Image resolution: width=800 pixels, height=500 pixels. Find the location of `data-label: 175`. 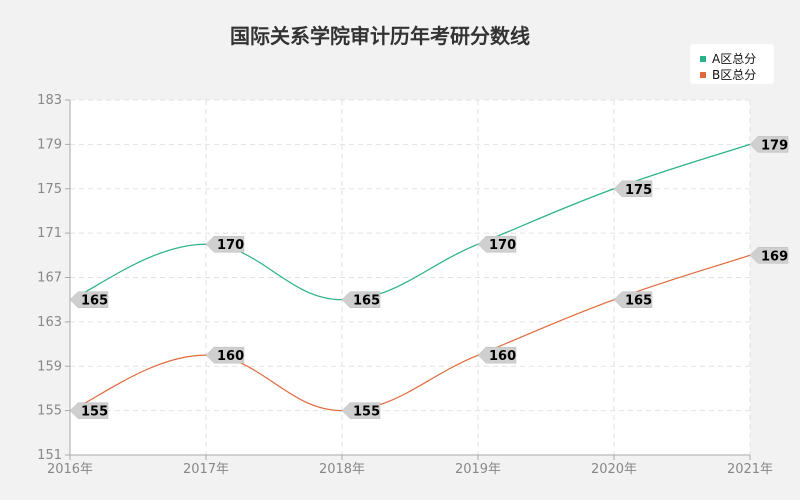

data-label: 175 is located at coordinates (633, 189).